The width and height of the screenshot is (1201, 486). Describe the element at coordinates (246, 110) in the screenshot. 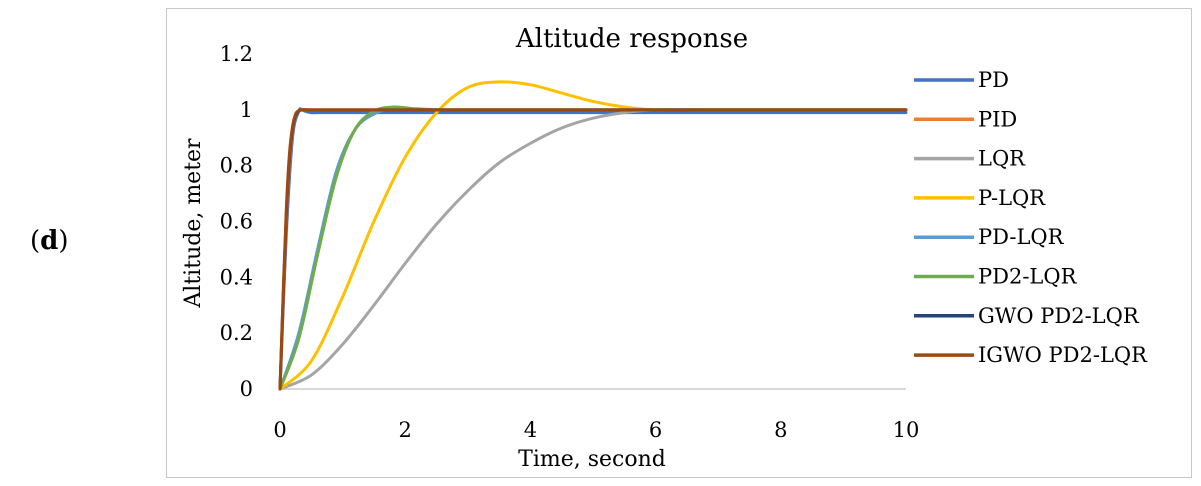

I see `y-tick-label: 1` at that location.